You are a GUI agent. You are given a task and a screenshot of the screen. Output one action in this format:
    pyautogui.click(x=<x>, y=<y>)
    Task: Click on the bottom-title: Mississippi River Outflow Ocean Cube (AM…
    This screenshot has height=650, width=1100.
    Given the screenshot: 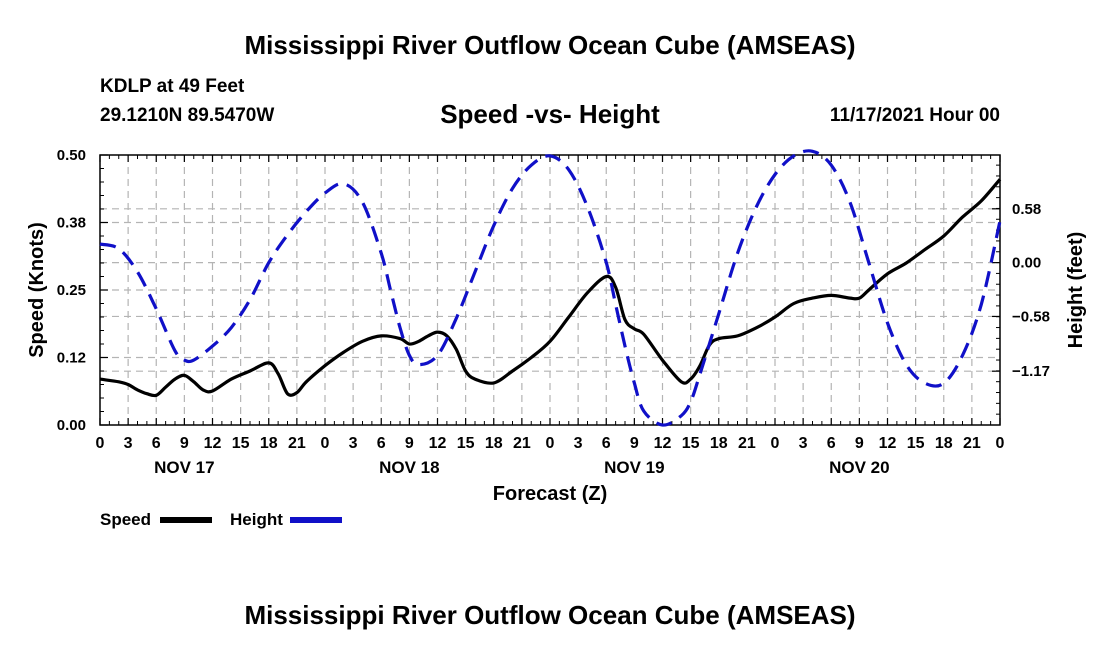 What is the action you would take?
    pyautogui.click(x=550, y=615)
    